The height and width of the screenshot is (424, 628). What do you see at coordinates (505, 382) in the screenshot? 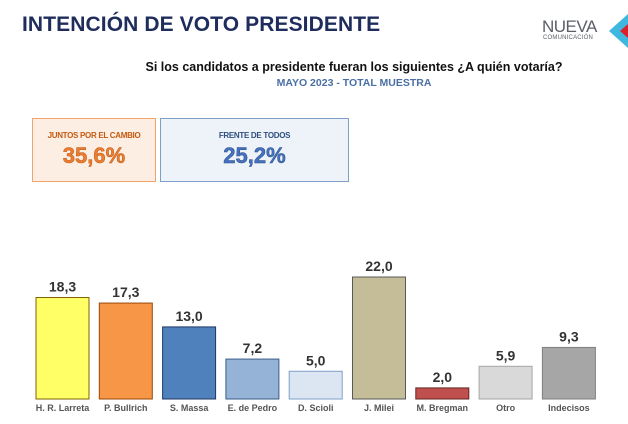
I see `bar-otro` at bounding box center [505, 382].